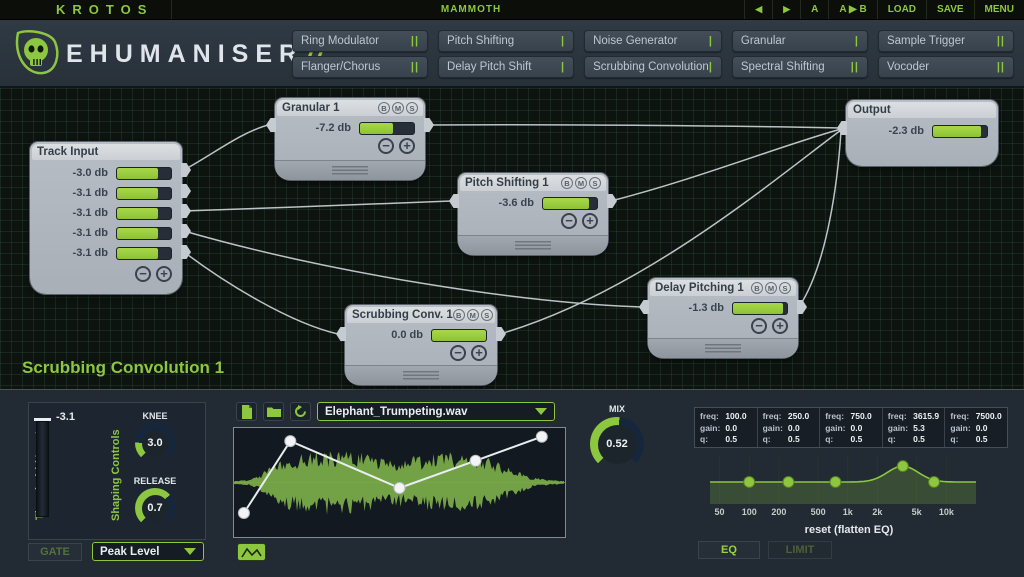 The image size is (1024, 577). I want to click on module-button-sample-trigger: Sample Trigger ||, so click(945, 41).